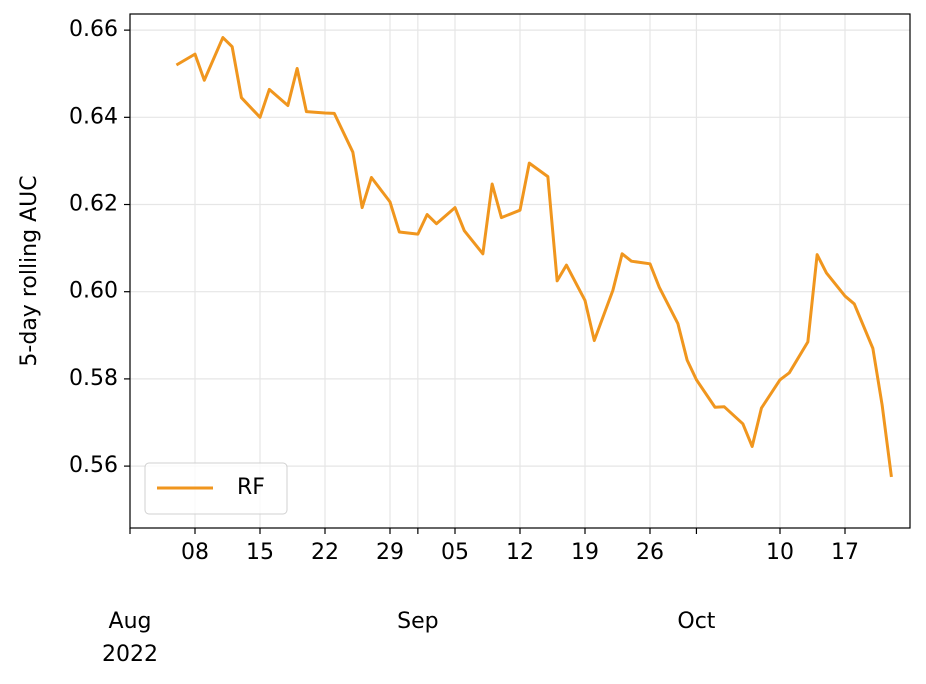  I want to click on x-tick-label: 22, so click(325, 552).